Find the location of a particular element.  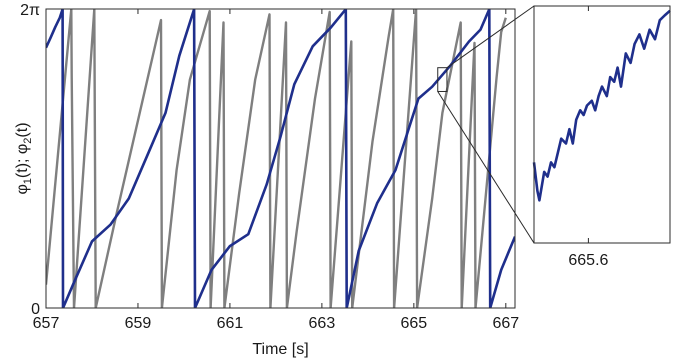

y-tick-label-0: 0 is located at coordinates (35, 309).